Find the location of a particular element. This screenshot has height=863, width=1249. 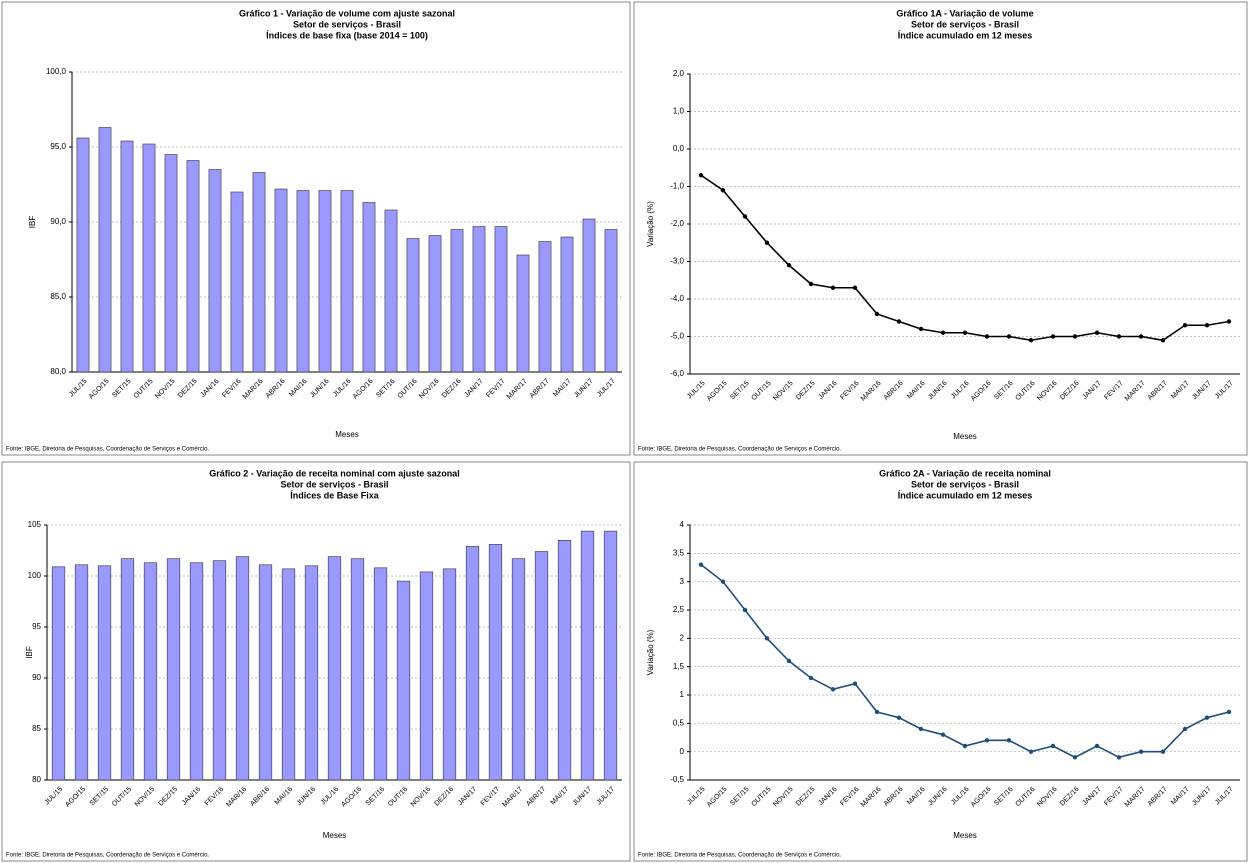

x-axis-label: Meses is located at coordinates (335, 835).